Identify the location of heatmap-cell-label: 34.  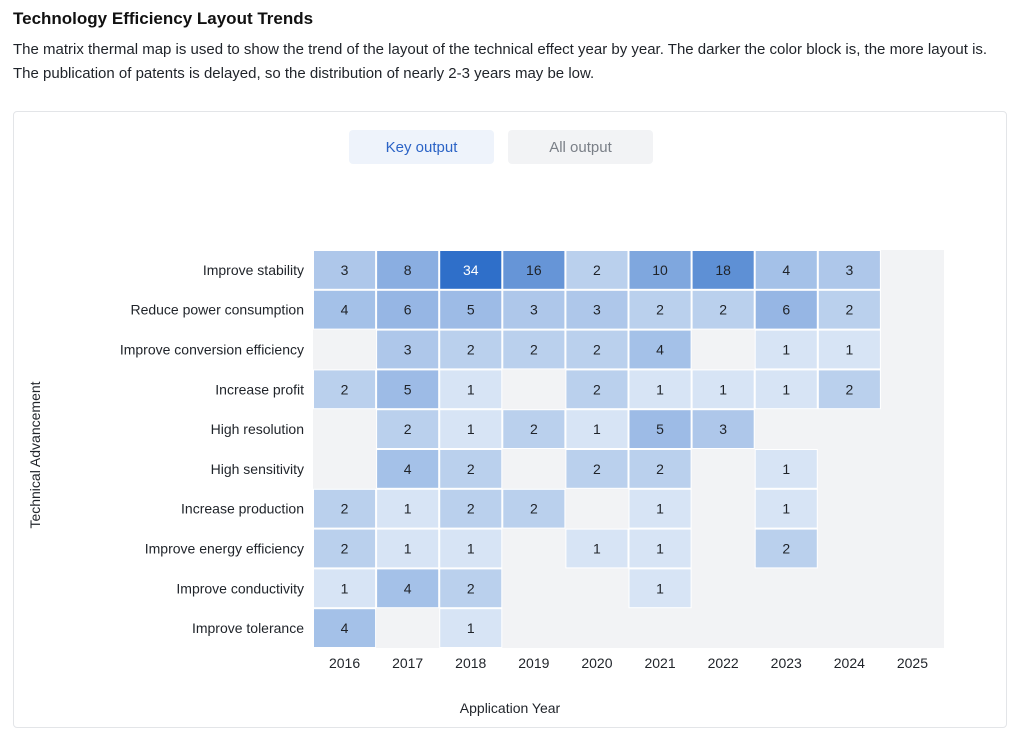
(471, 270).